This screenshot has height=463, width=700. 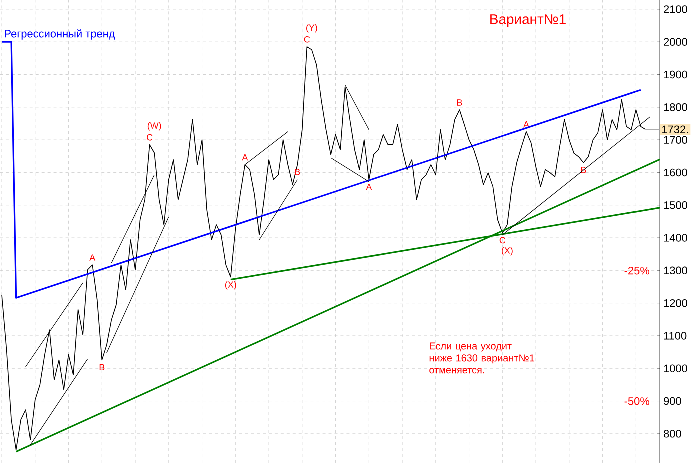 I want to click on annotation: -25%, so click(x=637, y=270).